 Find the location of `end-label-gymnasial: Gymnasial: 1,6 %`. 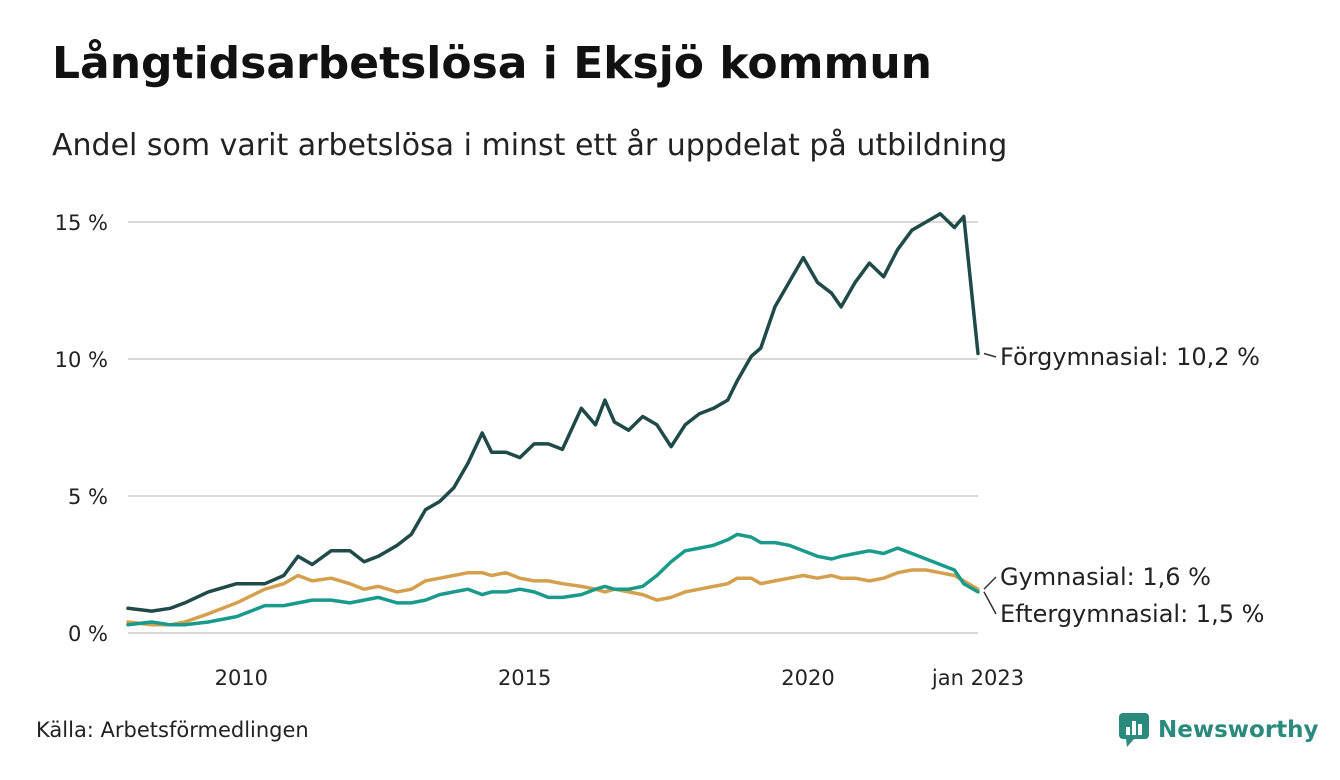

end-label-gymnasial: Gymnasial: 1,6 % is located at coordinates (1105, 577).